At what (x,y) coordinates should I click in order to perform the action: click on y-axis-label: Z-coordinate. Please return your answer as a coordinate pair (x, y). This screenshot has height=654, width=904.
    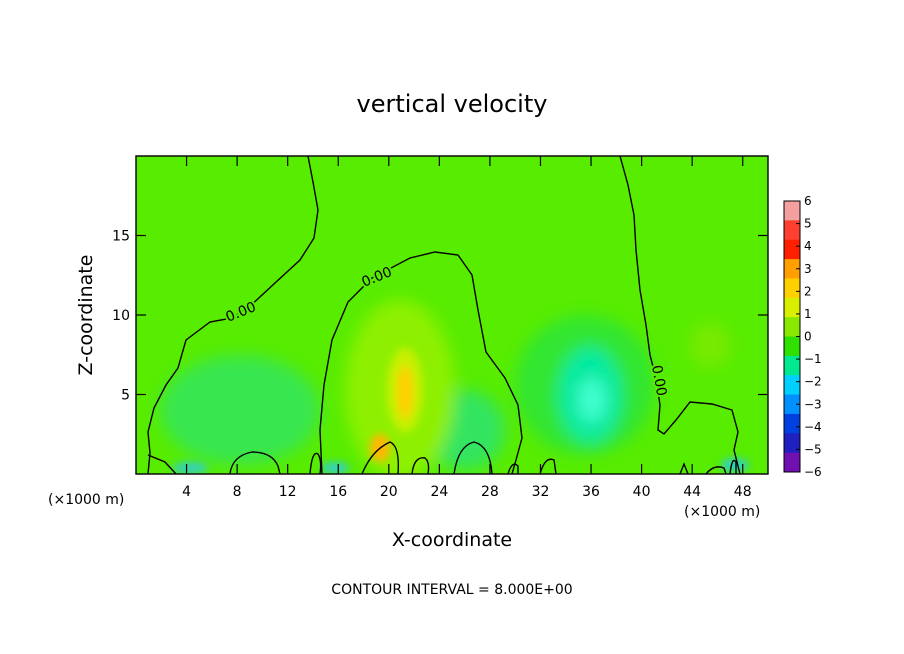
    Looking at the image, I should click on (86, 315).